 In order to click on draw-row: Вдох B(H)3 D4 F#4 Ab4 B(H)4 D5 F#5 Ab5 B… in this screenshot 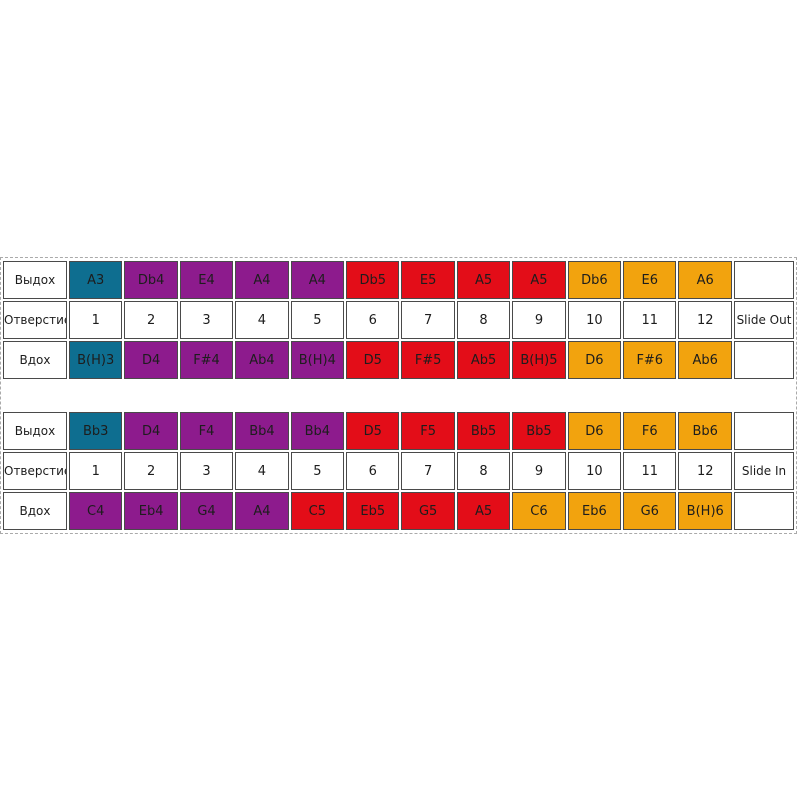, I will do `click(398, 360)`.